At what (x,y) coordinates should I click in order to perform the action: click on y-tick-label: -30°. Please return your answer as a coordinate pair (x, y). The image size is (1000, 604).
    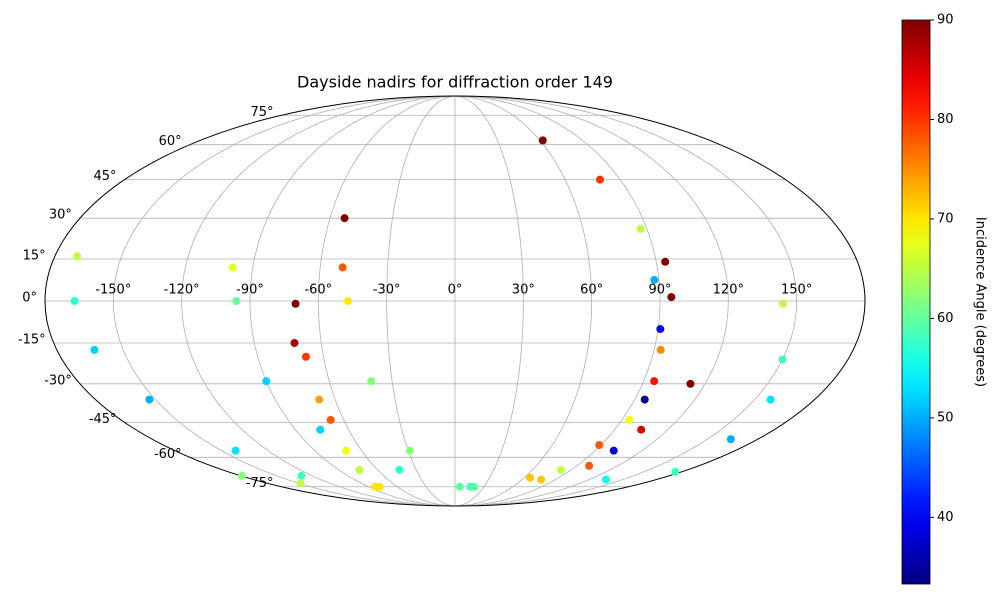
    Looking at the image, I should click on (58, 380).